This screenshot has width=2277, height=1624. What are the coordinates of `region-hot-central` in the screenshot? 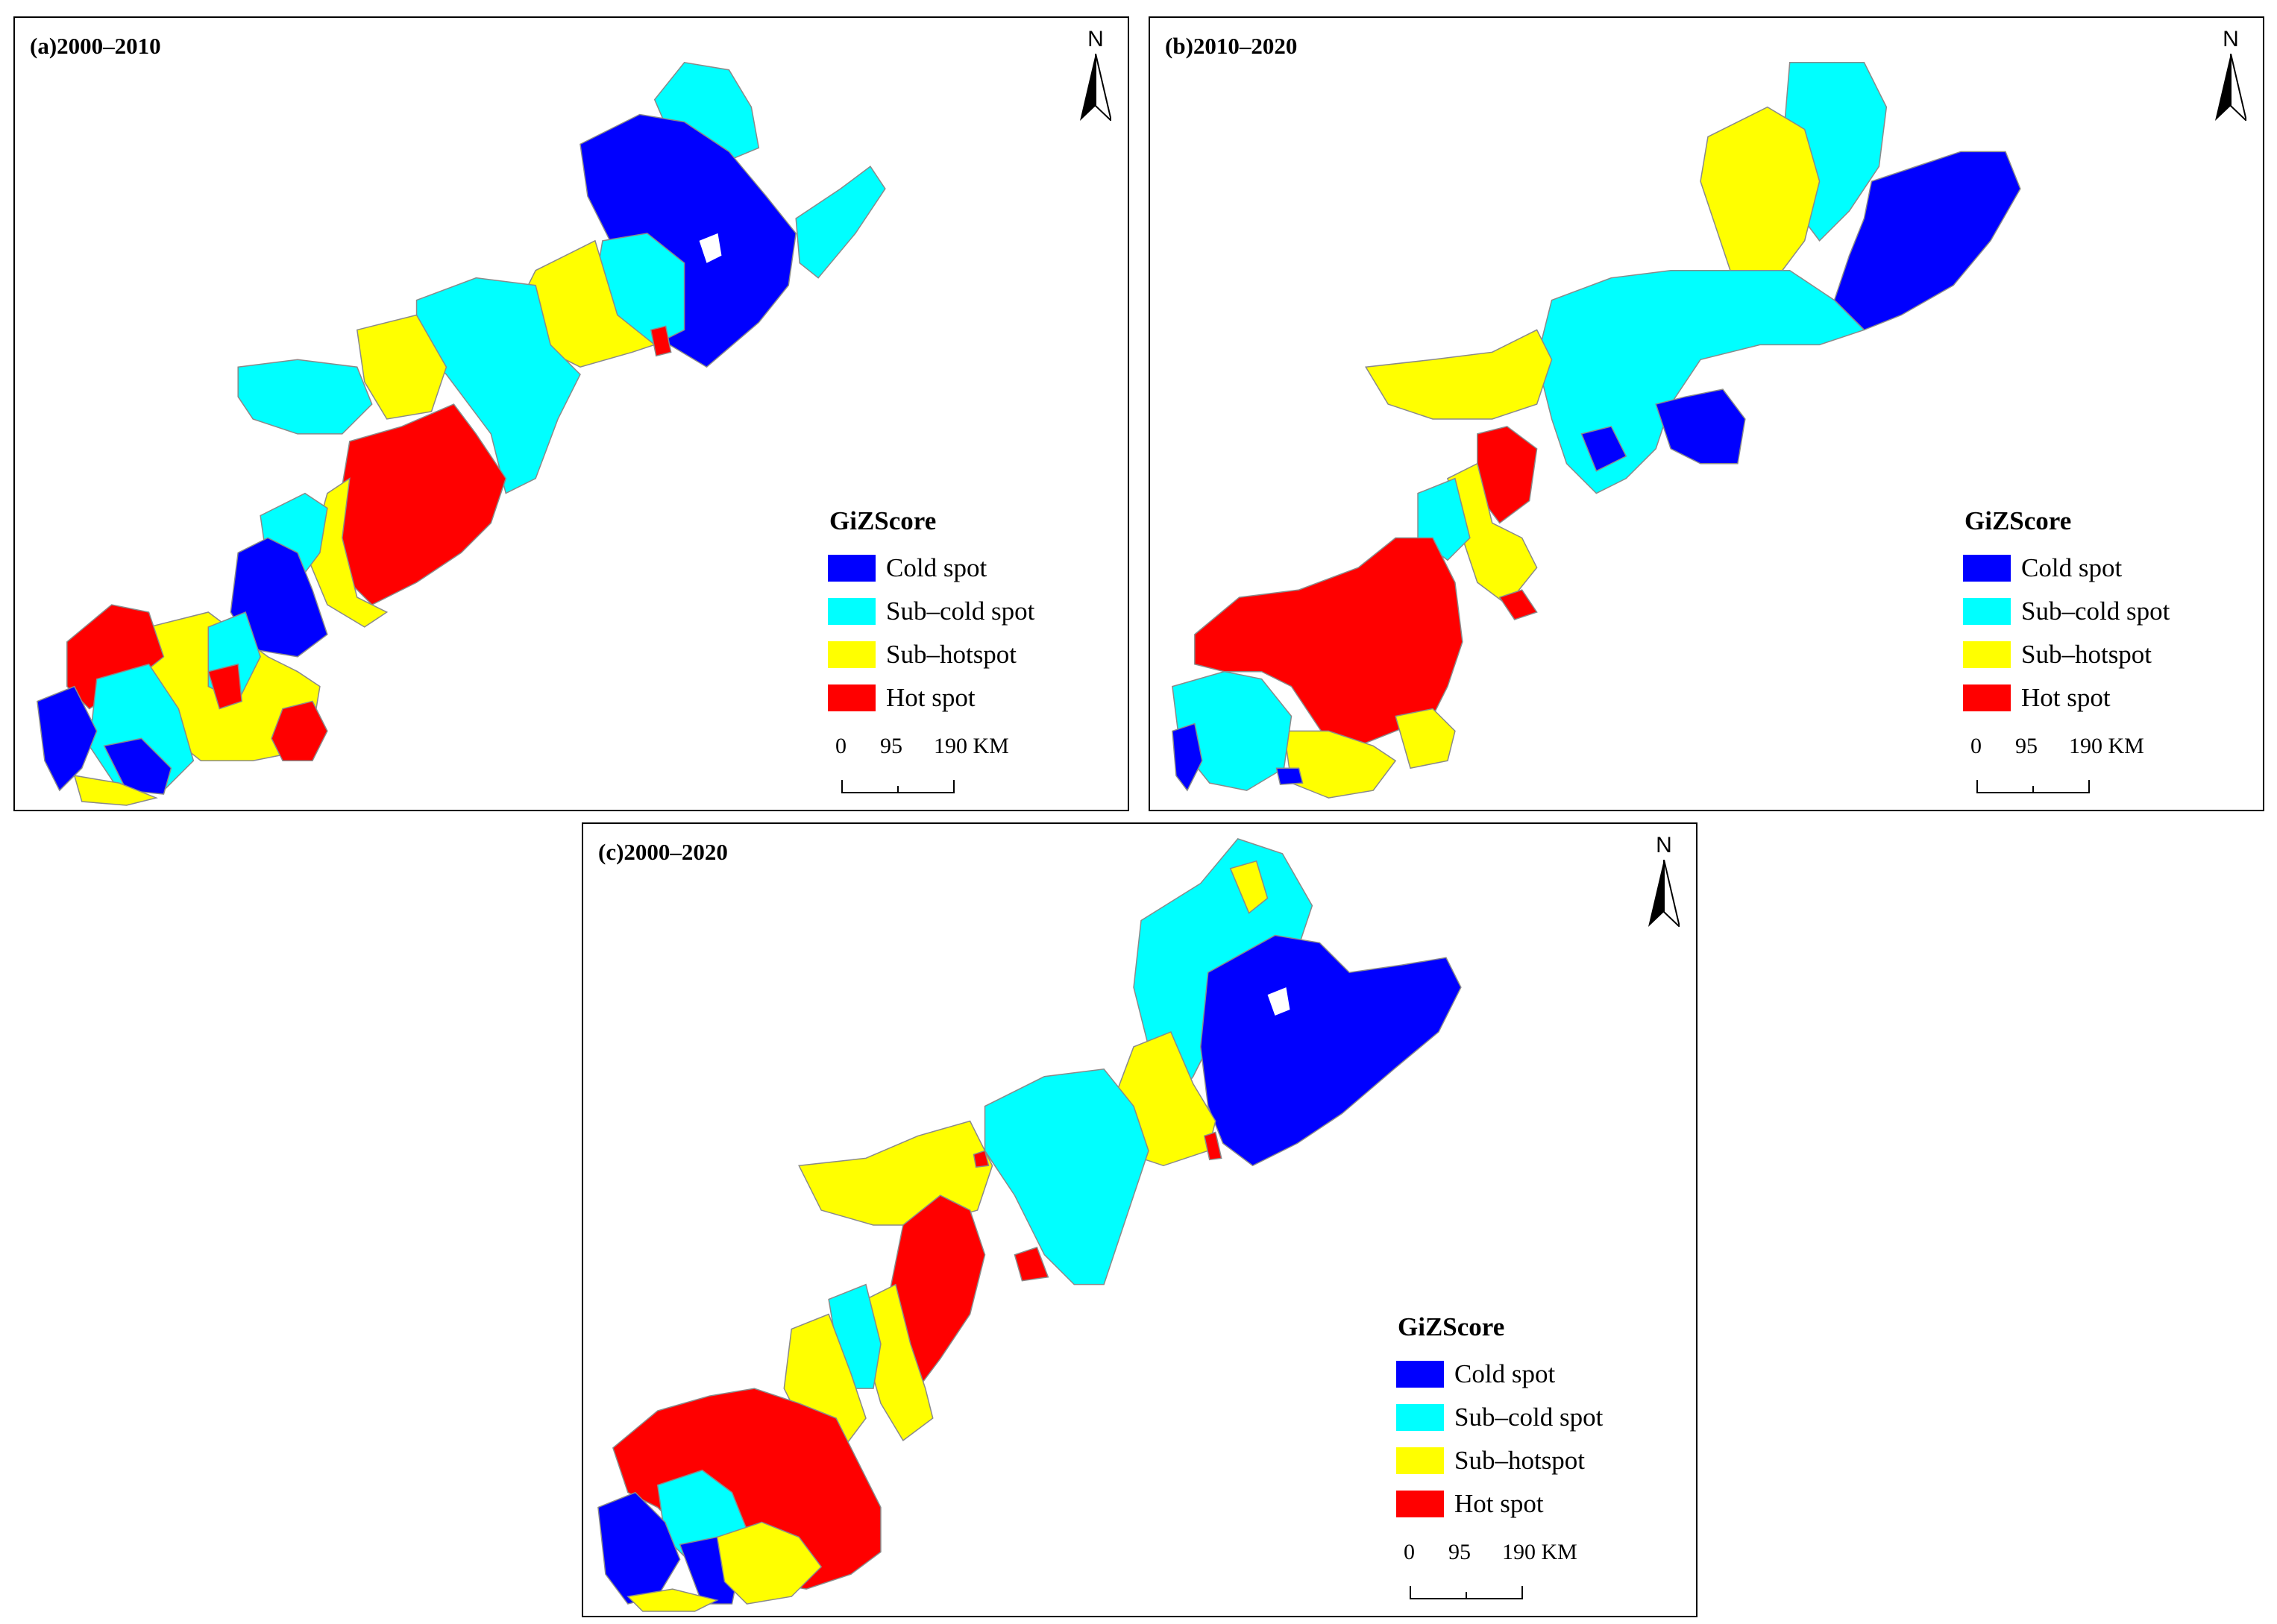 It's located at (420, 504).